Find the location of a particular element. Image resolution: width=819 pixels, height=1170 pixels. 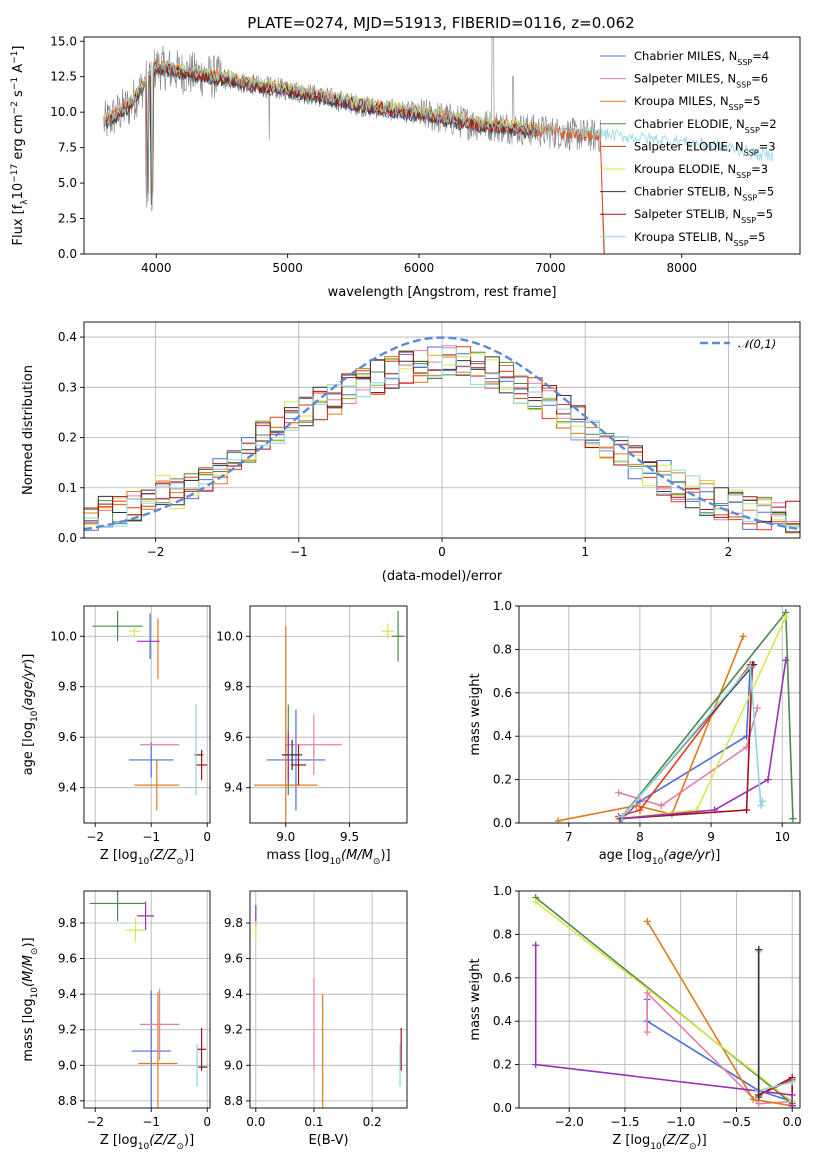

legend-text: Kroupa ELODIE, N is located at coordinates (685, 169).